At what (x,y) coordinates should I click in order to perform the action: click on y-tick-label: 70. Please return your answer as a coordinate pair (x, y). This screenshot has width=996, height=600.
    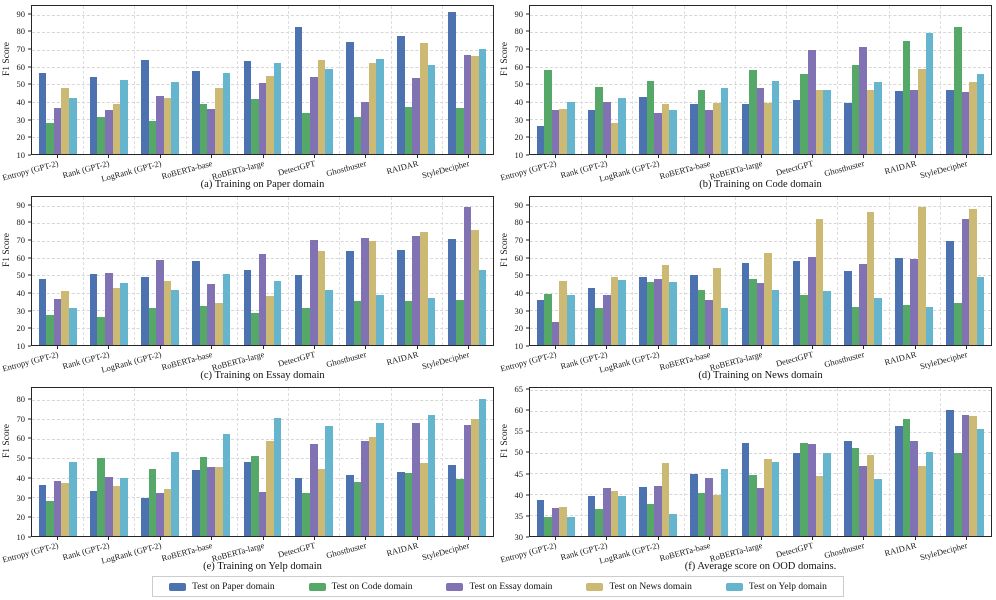
    Looking at the image, I should click on (21, 48).